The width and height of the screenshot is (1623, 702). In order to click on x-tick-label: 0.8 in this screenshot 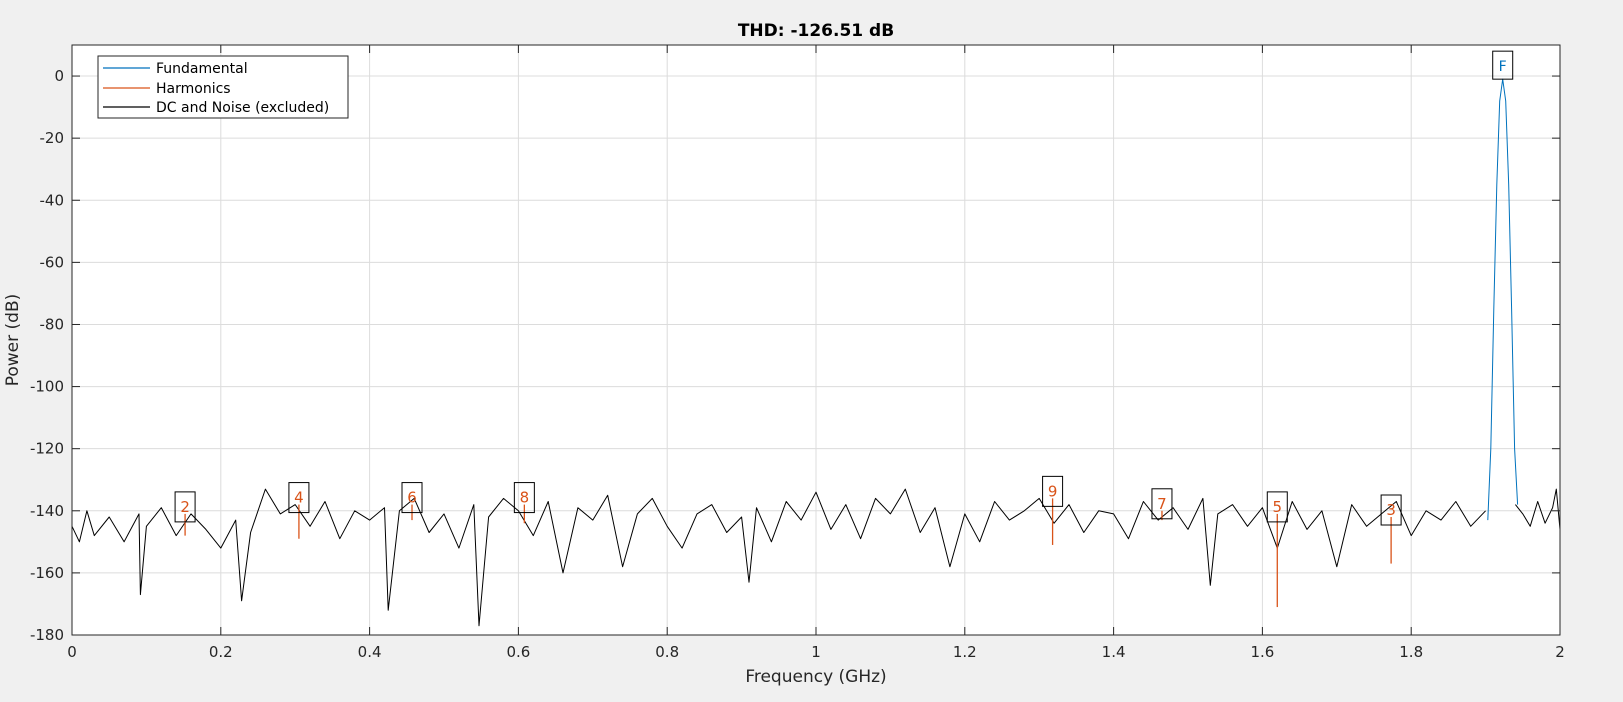, I will do `click(667, 652)`.